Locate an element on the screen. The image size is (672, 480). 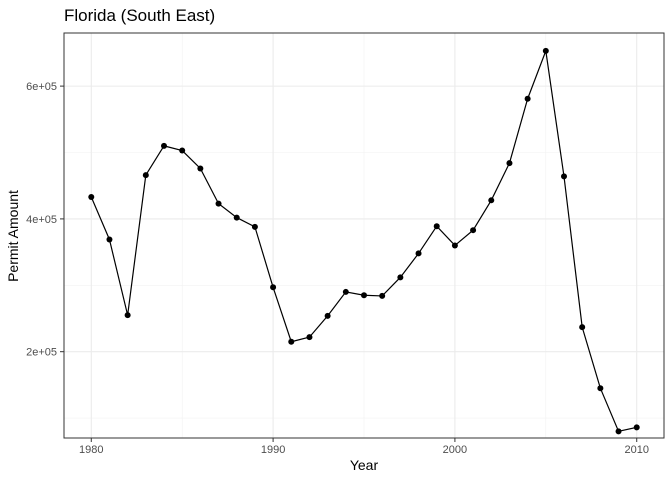
data-point-2010 is located at coordinates (636, 427).